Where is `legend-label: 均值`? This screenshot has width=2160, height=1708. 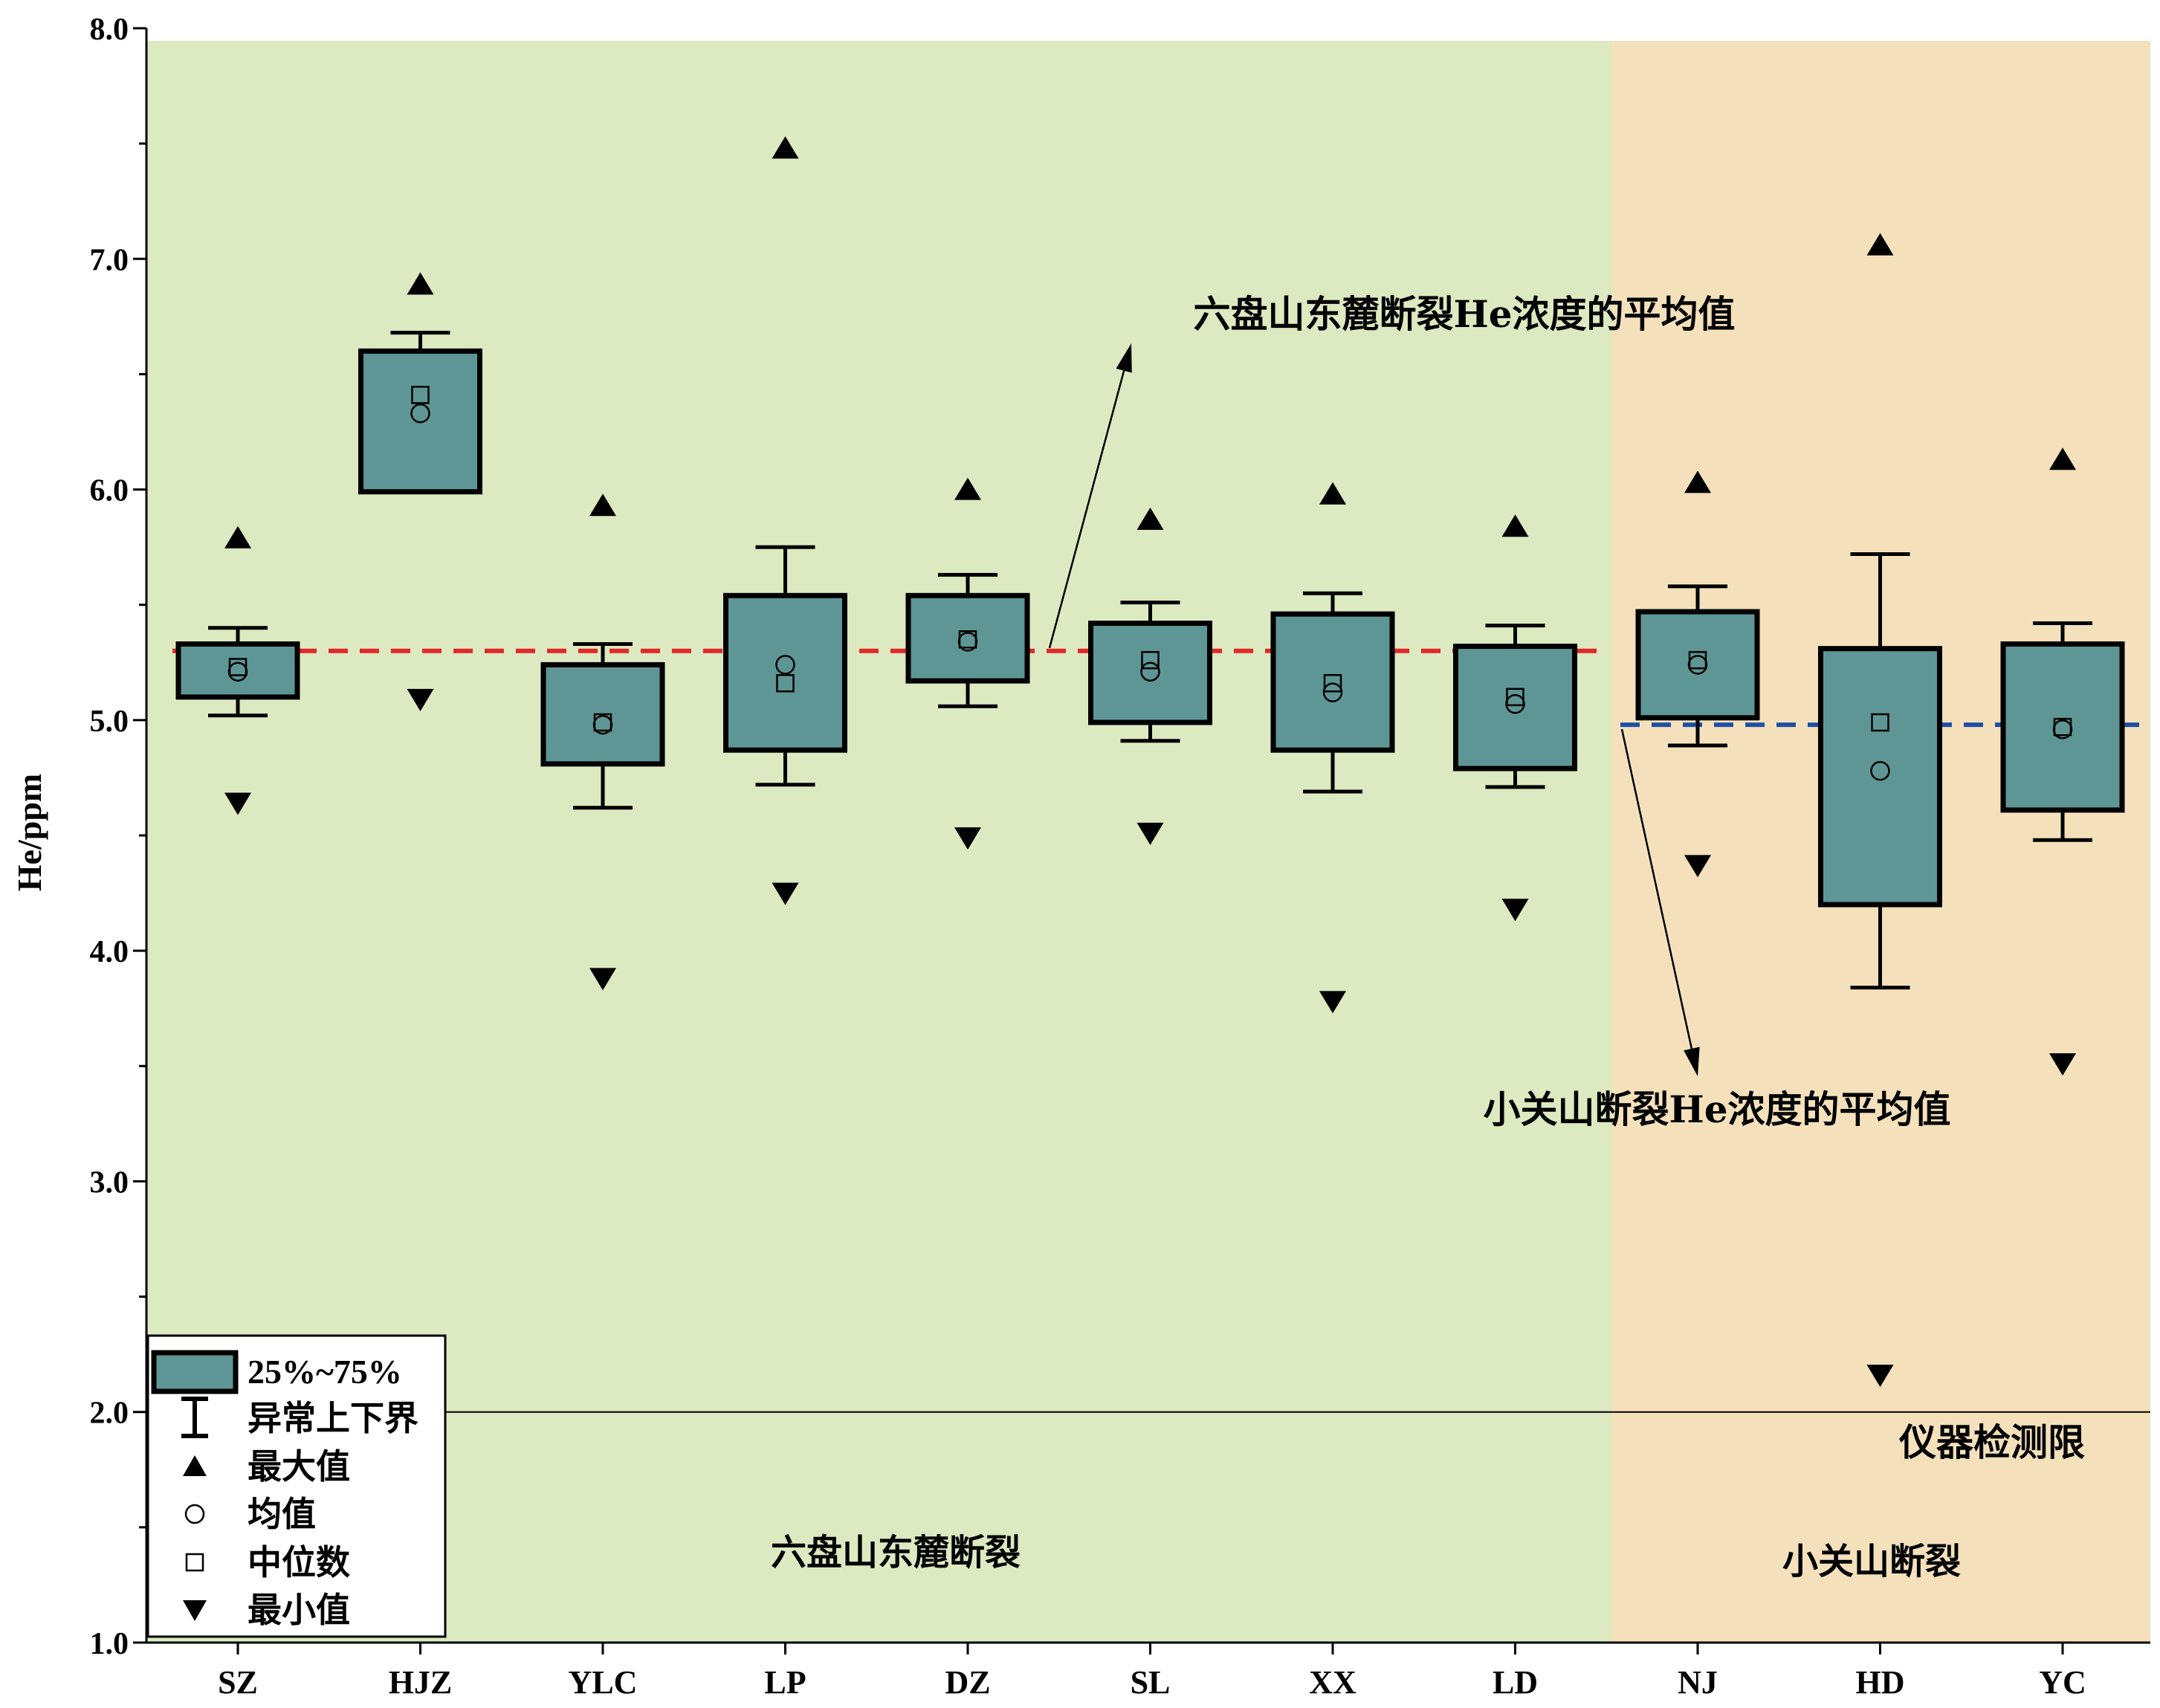
legend-label: 均值 is located at coordinates (282, 1514).